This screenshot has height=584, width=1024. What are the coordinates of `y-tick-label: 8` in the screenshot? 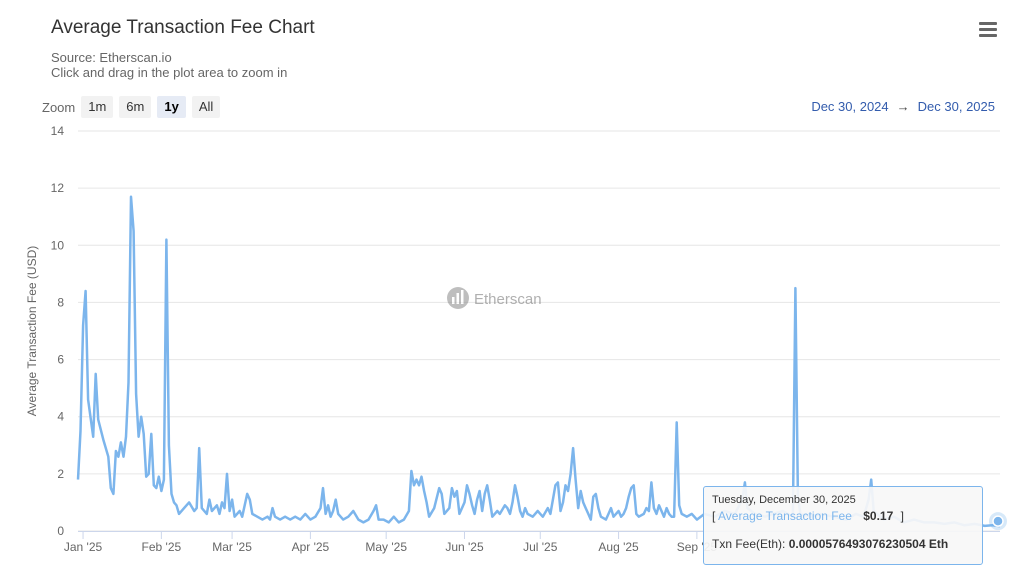 It's located at (60, 302).